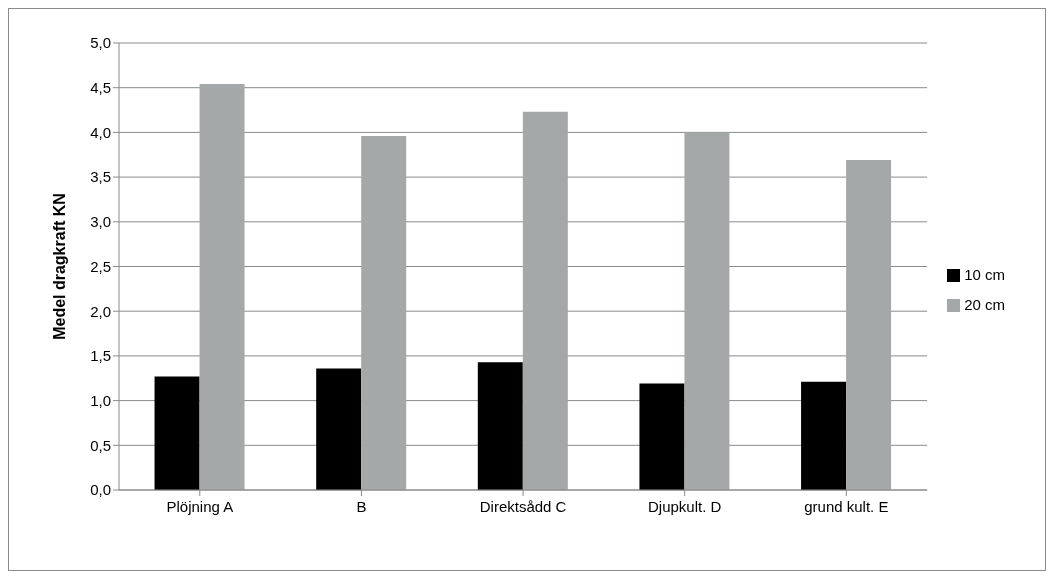  What do you see at coordinates (100, 490) in the screenshot?
I see `y-tick-label: 0,0` at bounding box center [100, 490].